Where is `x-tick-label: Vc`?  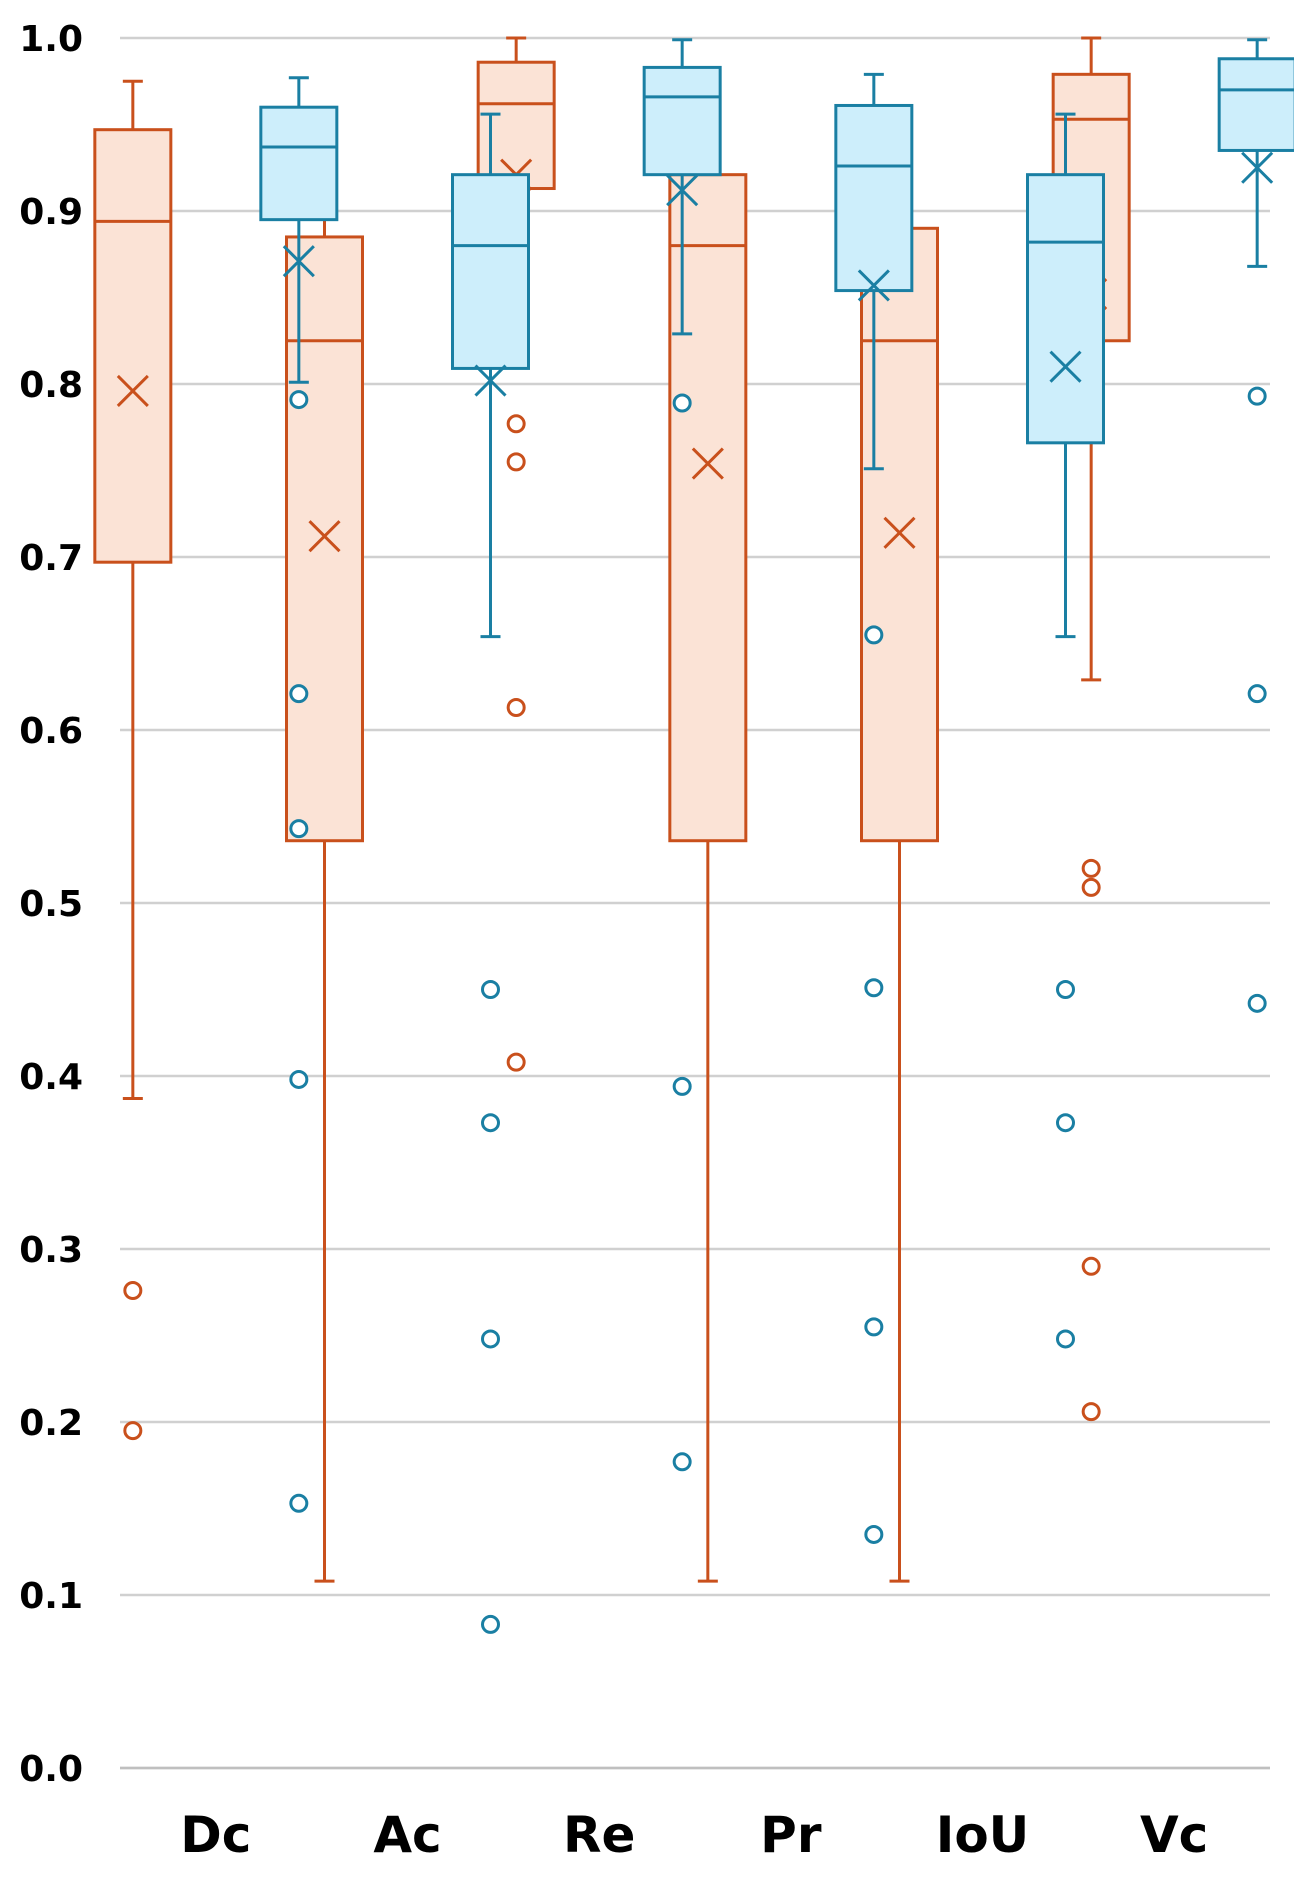
x-tick-label: Vc is located at coordinates (1174, 1835).